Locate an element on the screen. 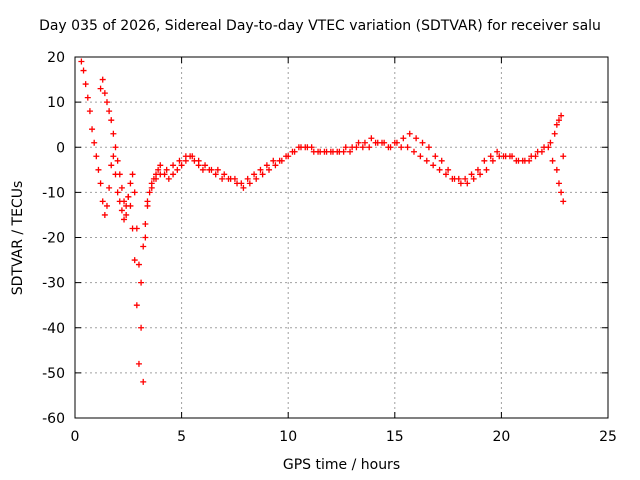 The height and width of the screenshot is (480, 640). y-tick-label: -50 is located at coordinates (53, 374).